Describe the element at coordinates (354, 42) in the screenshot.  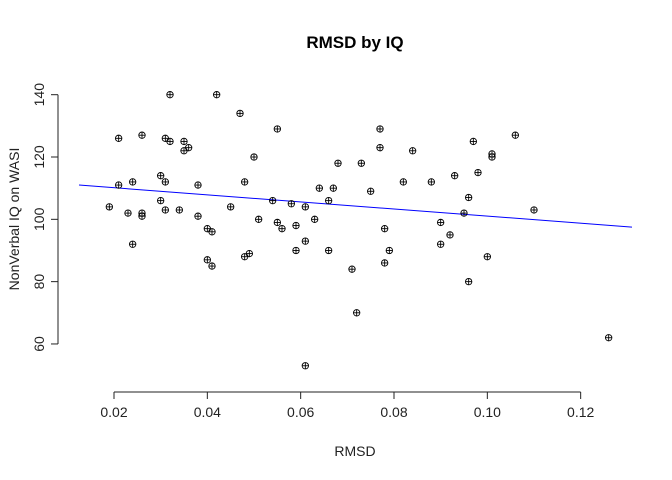
I see `chart-title: RMSD by IQ` at that location.